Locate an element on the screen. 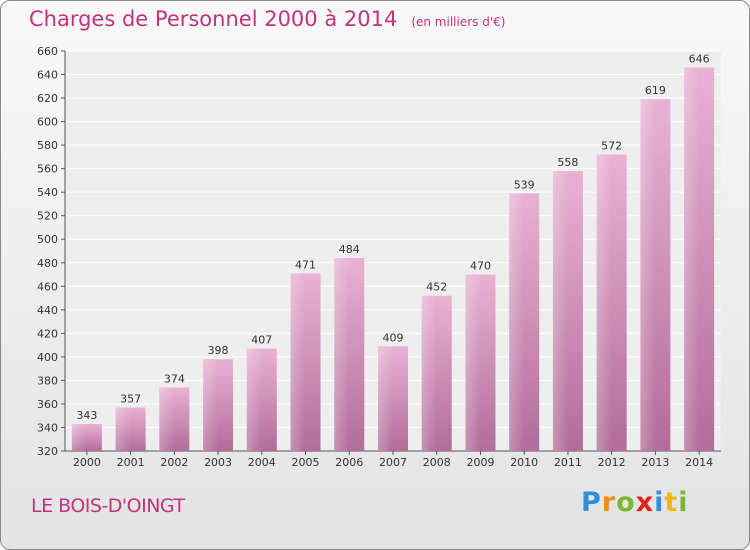  logo-letter: P is located at coordinates (591, 502).